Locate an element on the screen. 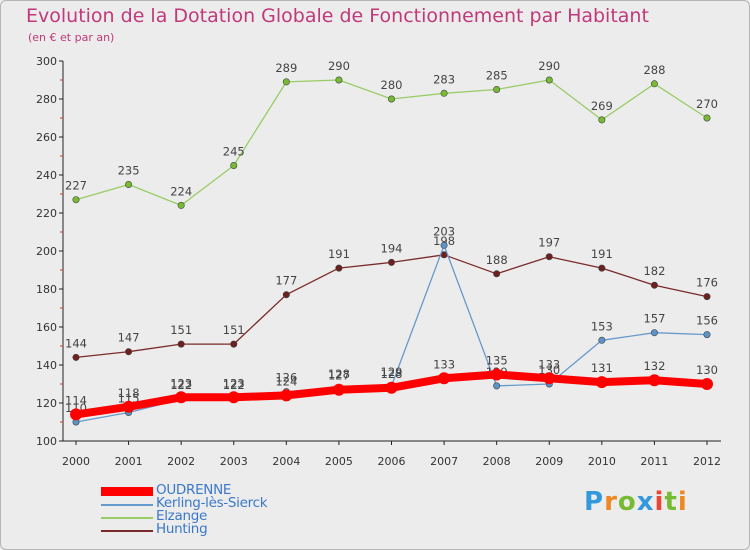 The image size is (750, 550). legend-swatch-elzange is located at coordinates (127, 518).